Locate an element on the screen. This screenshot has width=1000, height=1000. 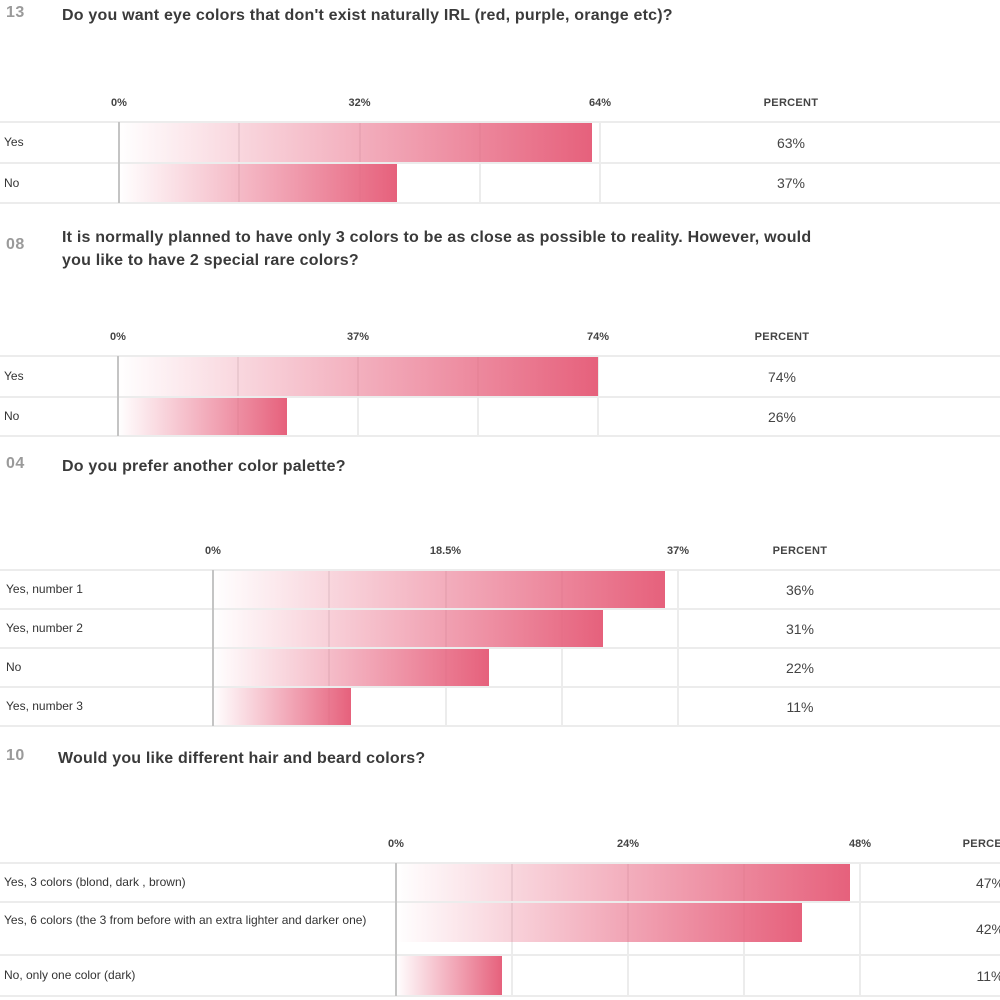
question-number: 04 is located at coordinates (15, 463).